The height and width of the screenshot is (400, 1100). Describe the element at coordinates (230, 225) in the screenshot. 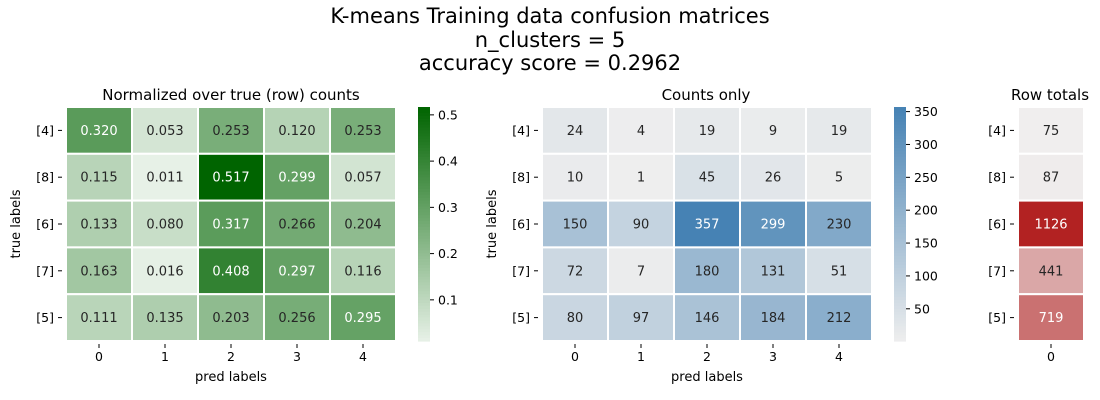

I see `cell-value-label: 0.317` at that location.